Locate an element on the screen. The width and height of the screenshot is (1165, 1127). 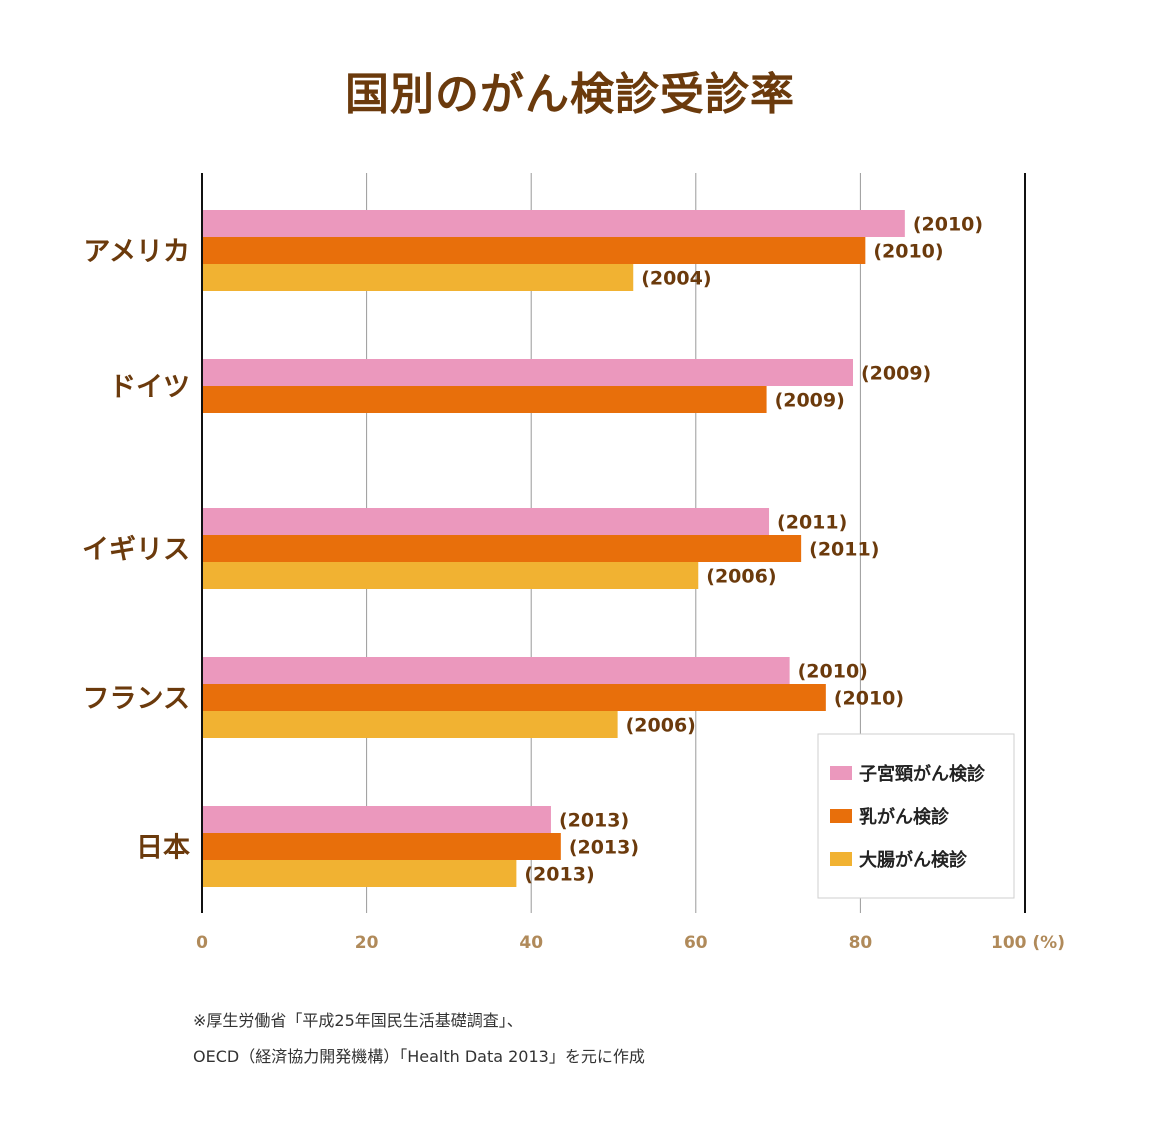
x-tick-label: 20 is located at coordinates (367, 943).